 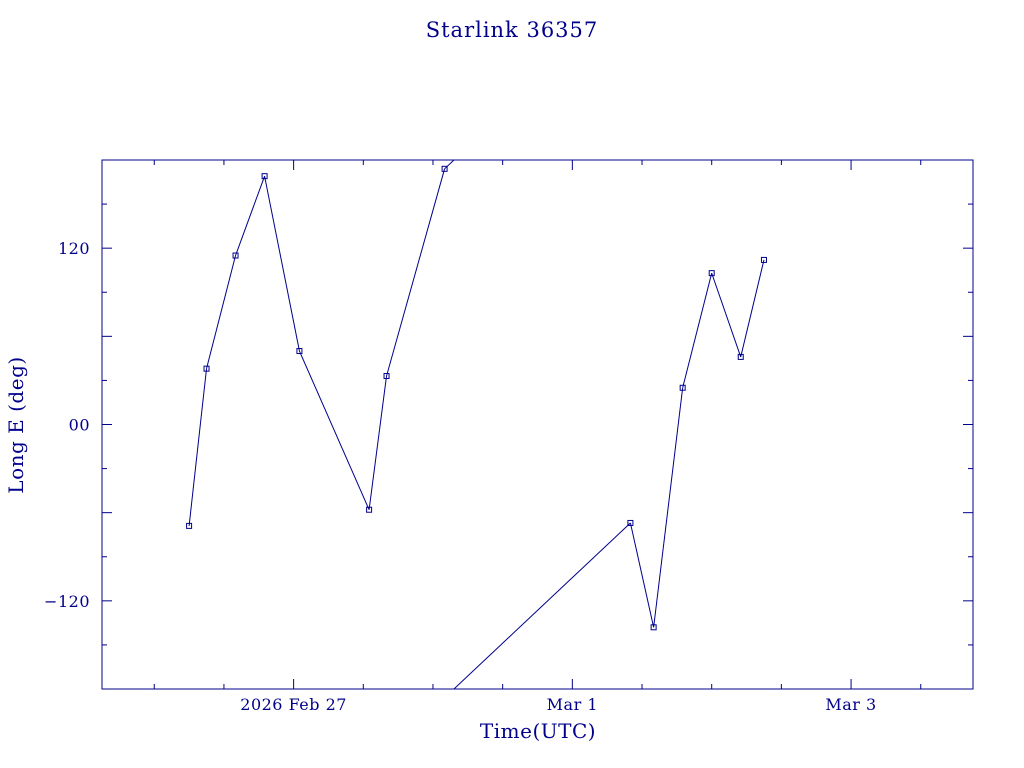 What do you see at coordinates (449, 164) in the screenshot?
I see `series-segment-wrap-top` at bounding box center [449, 164].